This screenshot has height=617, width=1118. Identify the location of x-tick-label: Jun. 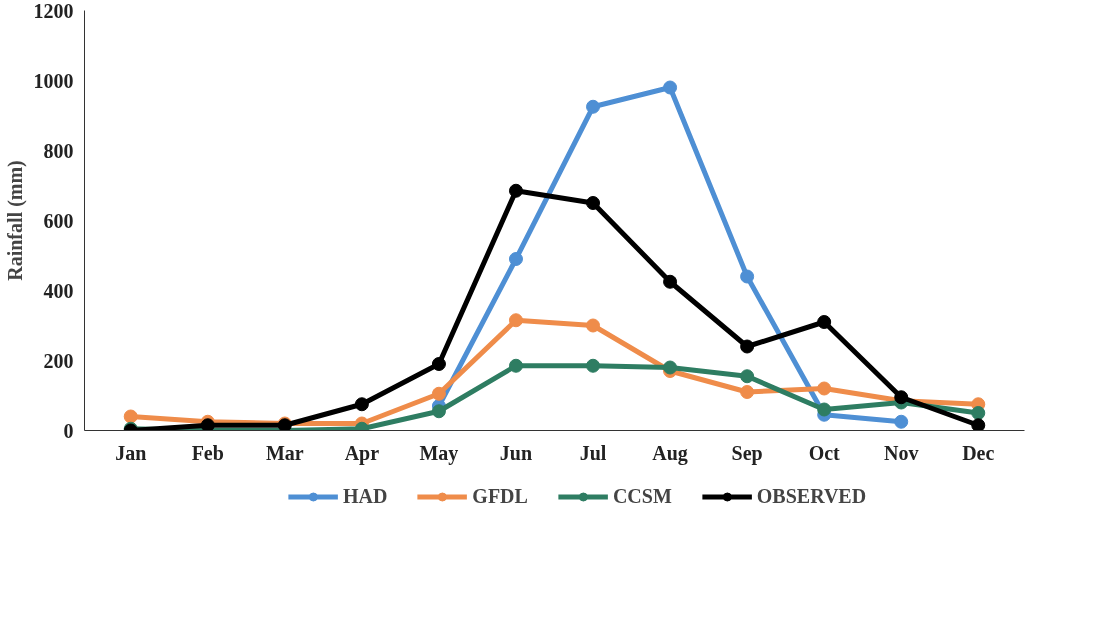
(516, 452).